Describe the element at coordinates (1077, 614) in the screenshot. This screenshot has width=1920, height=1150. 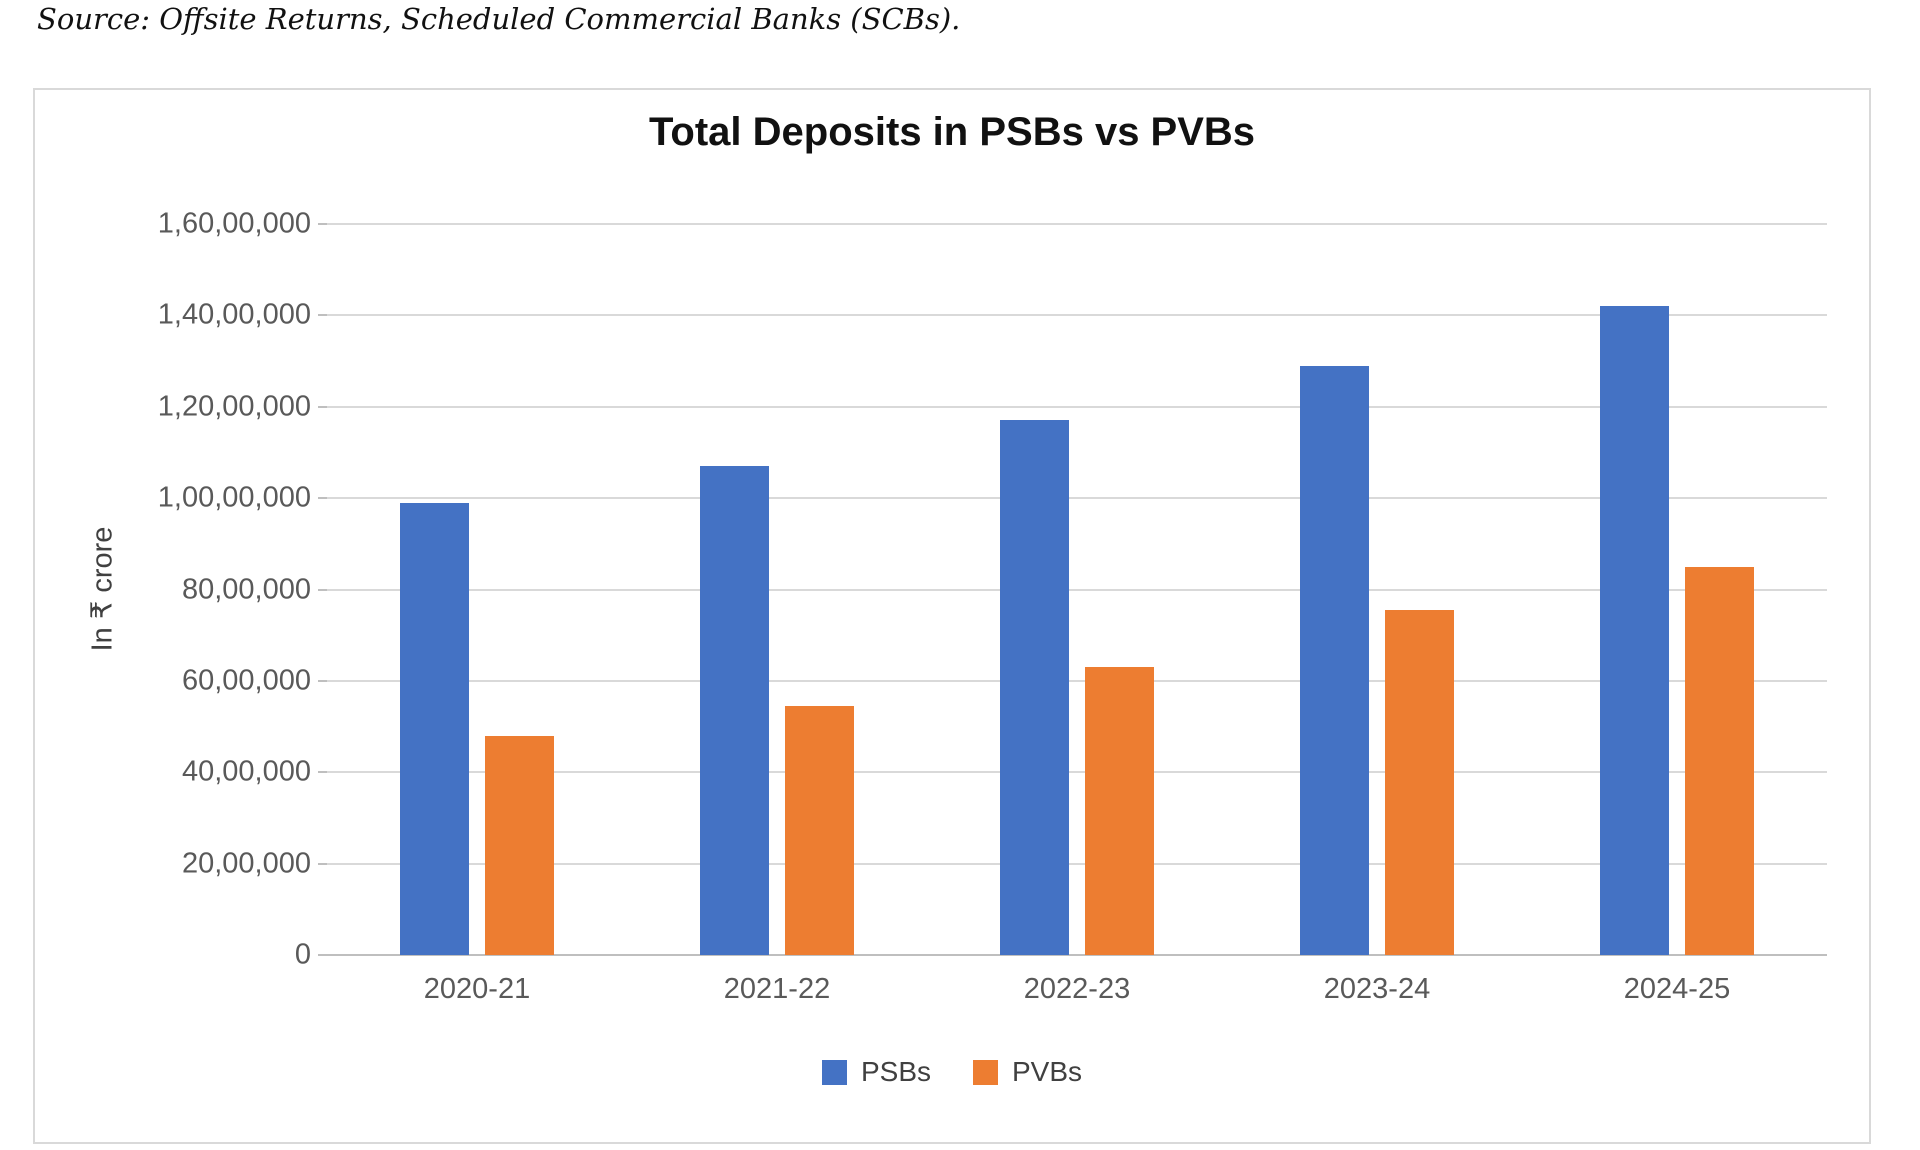
I see `bar-group-2022-23: 2022-23` at that location.